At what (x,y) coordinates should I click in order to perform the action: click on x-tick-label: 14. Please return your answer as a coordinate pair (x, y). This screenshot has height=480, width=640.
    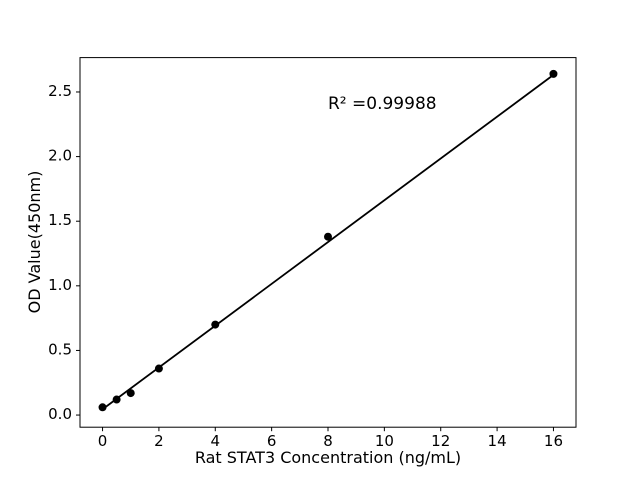
    Looking at the image, I should click on (497, 441).